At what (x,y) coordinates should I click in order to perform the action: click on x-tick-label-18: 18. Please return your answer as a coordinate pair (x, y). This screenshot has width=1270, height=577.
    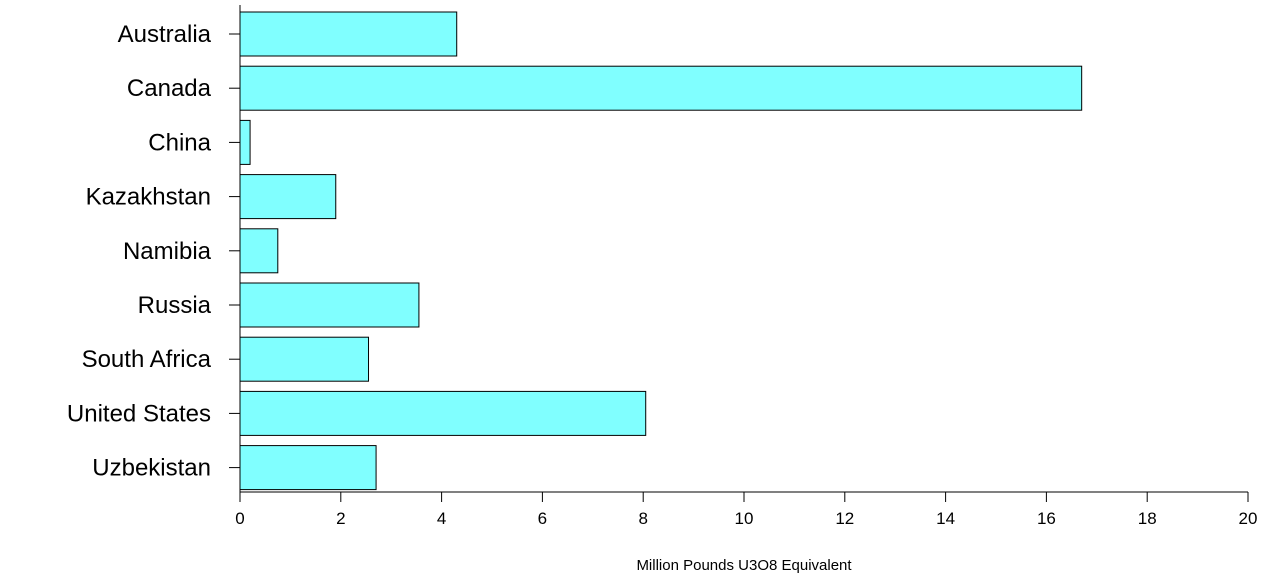
    Looking at the image, I should click on (1147, 518).